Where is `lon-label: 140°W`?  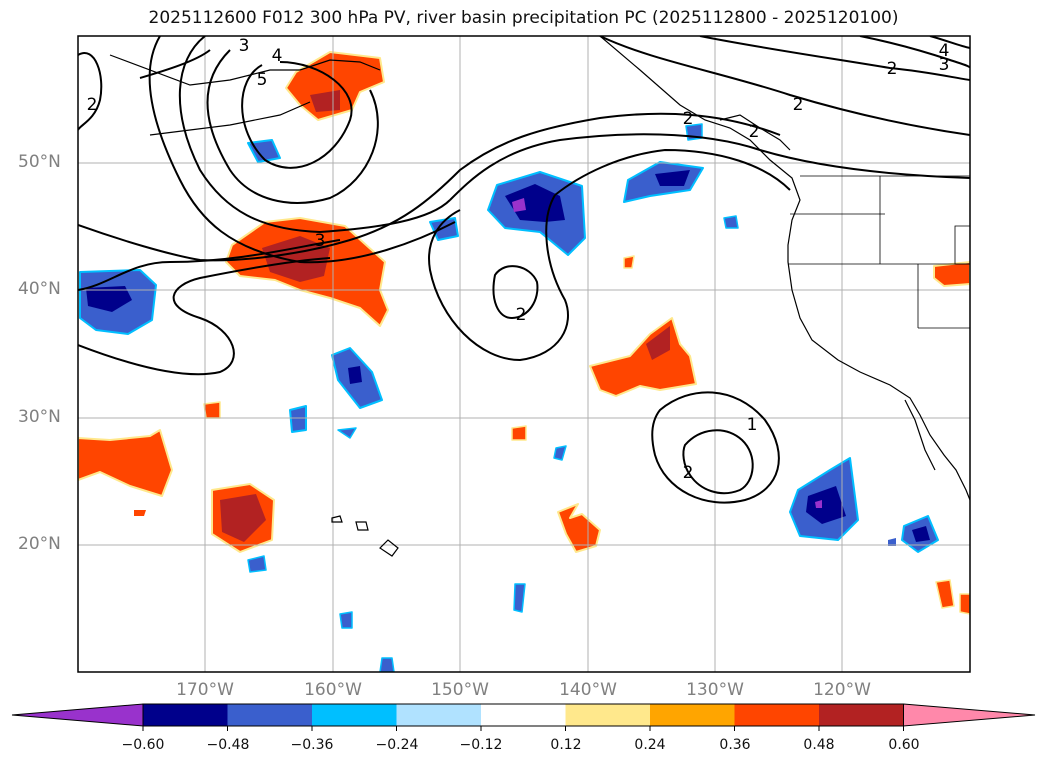
lon-label: 140°W is located at coordinates (588, 690).